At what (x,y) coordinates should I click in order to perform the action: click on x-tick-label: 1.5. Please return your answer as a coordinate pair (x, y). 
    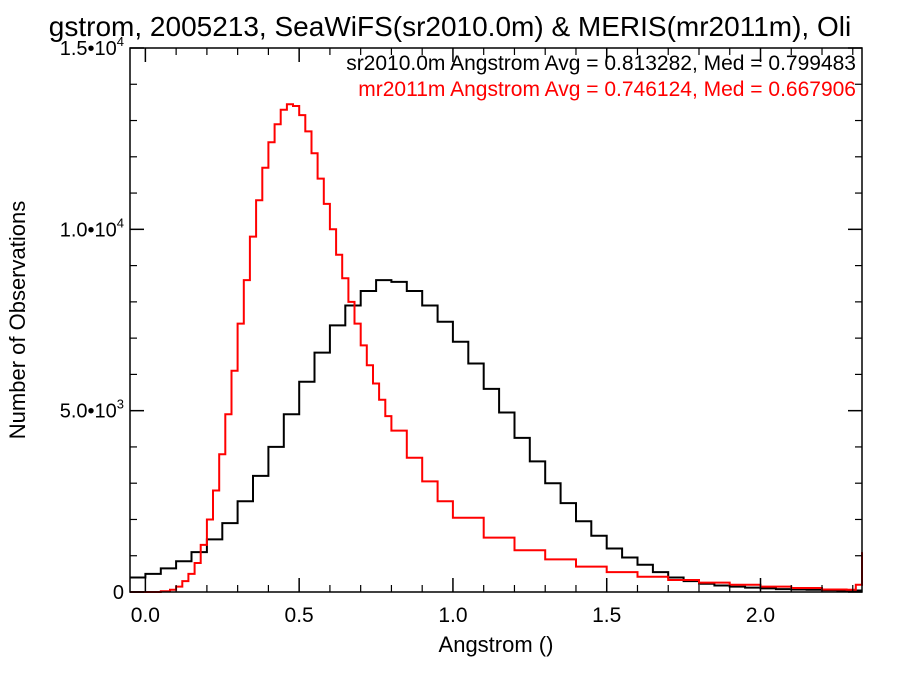
    Looking at the image, I should click on (606, 615).